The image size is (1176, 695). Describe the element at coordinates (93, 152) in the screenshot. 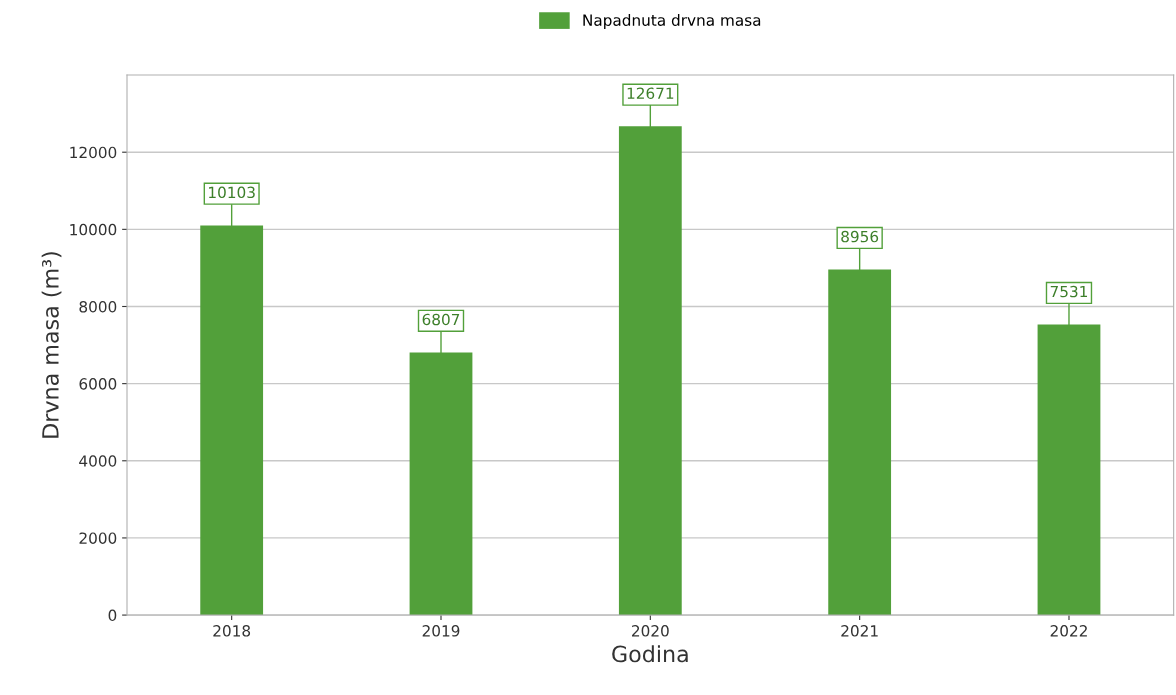

I see `y-tick-label: 12000` at that location.